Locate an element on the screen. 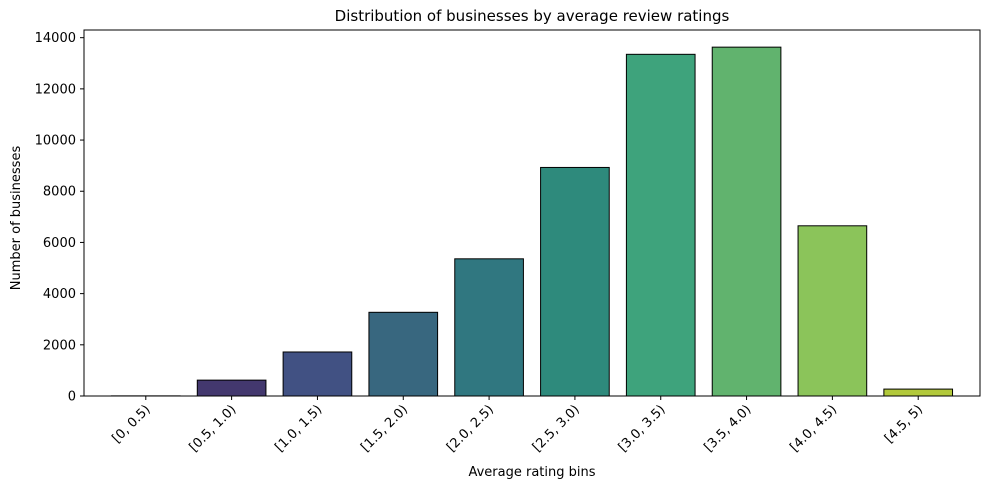 Image resolution: width=989 pixels, height=494 pixels. x-tick-label: [3.5, 4.0) is located at coordinates (728, 428).